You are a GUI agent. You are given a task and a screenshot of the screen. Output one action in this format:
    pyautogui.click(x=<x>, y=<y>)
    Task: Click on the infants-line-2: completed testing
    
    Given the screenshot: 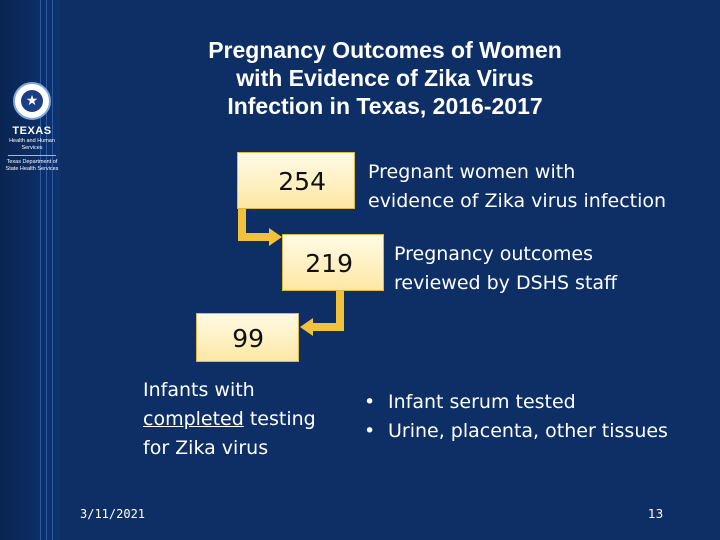 What is the action you would take?
    pyautogui.click(x=229, y=419)
    